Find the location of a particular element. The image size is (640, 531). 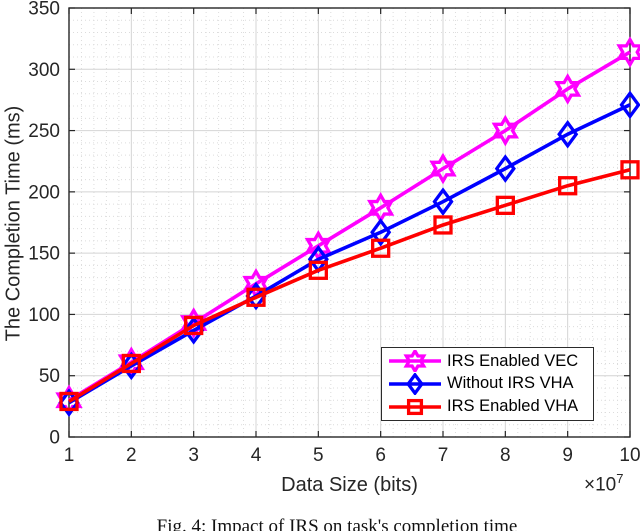

diamond-marker-icon is located at coordinates (415, 384).